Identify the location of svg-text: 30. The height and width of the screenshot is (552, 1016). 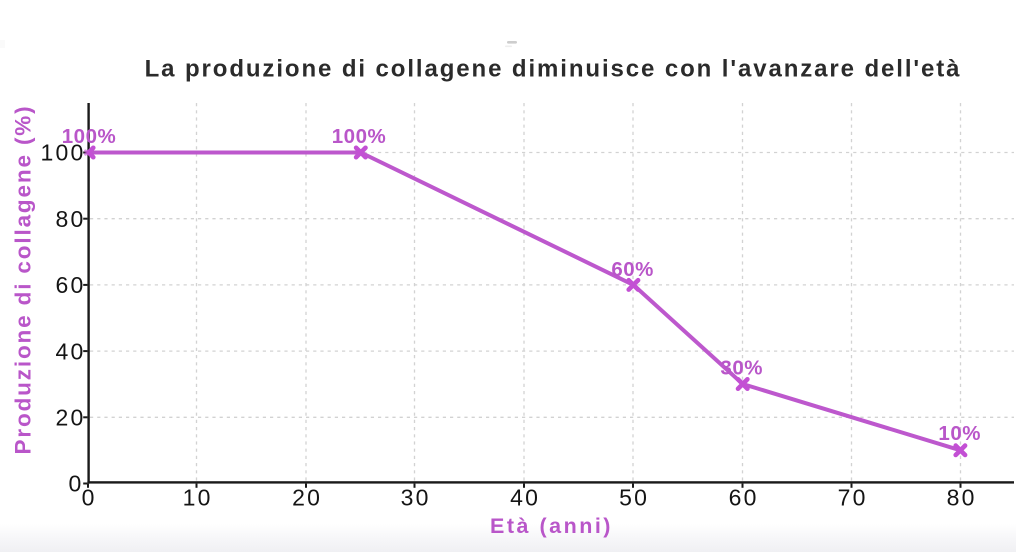
(416, 498).